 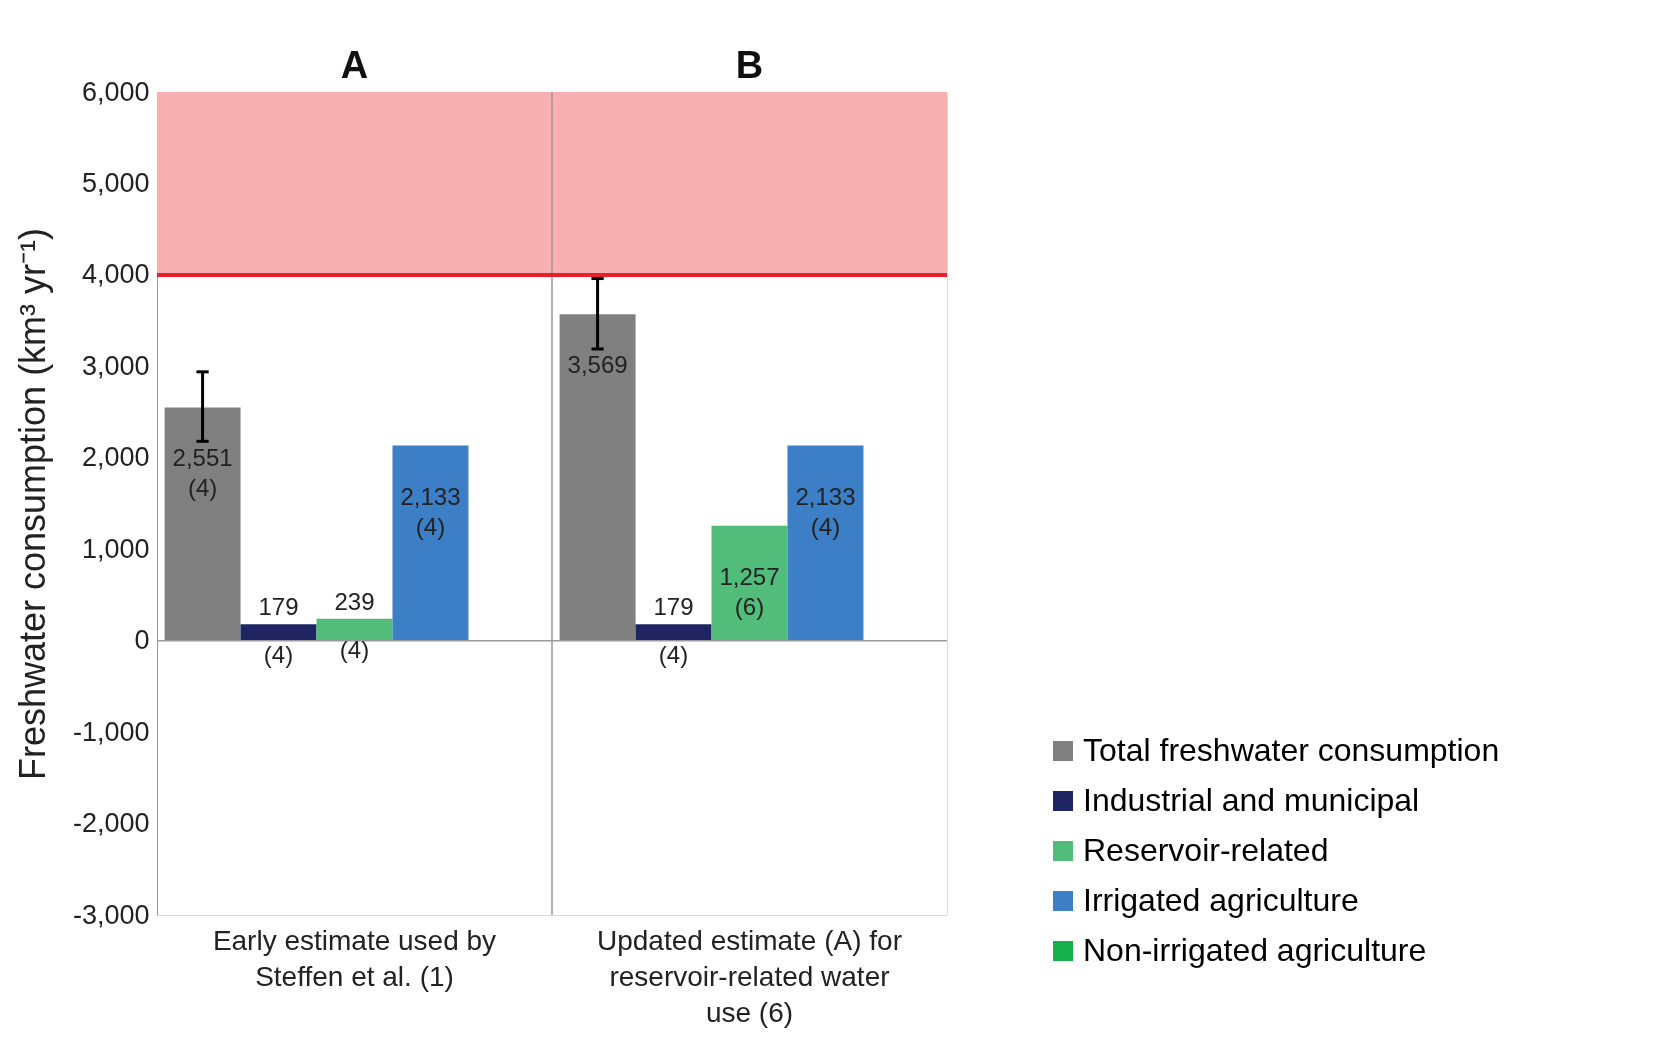 What do you see at coordinates (115, 274) in the screenshot?
I see `y-tick-label: 4,000` at bounding box center [115, 274].